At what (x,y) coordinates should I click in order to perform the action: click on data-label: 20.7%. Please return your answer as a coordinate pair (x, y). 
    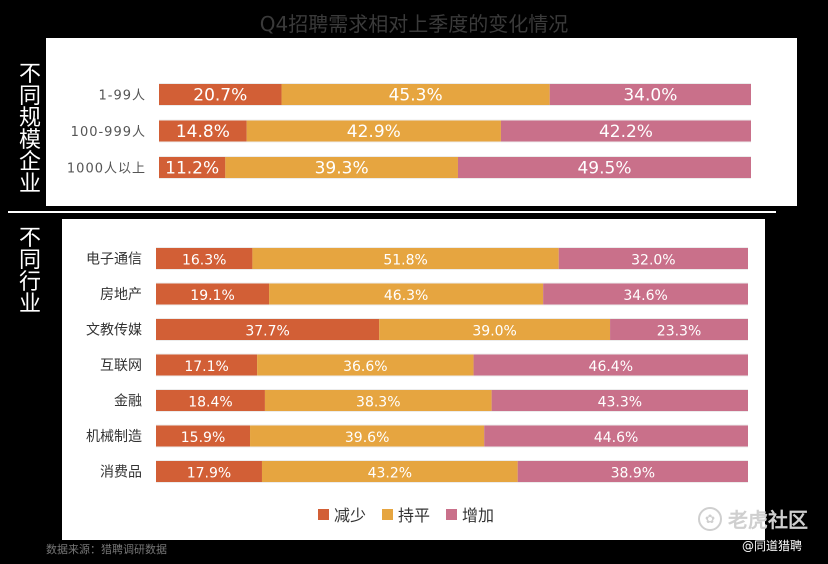
    Looking at the image, I should click on (220, 96).